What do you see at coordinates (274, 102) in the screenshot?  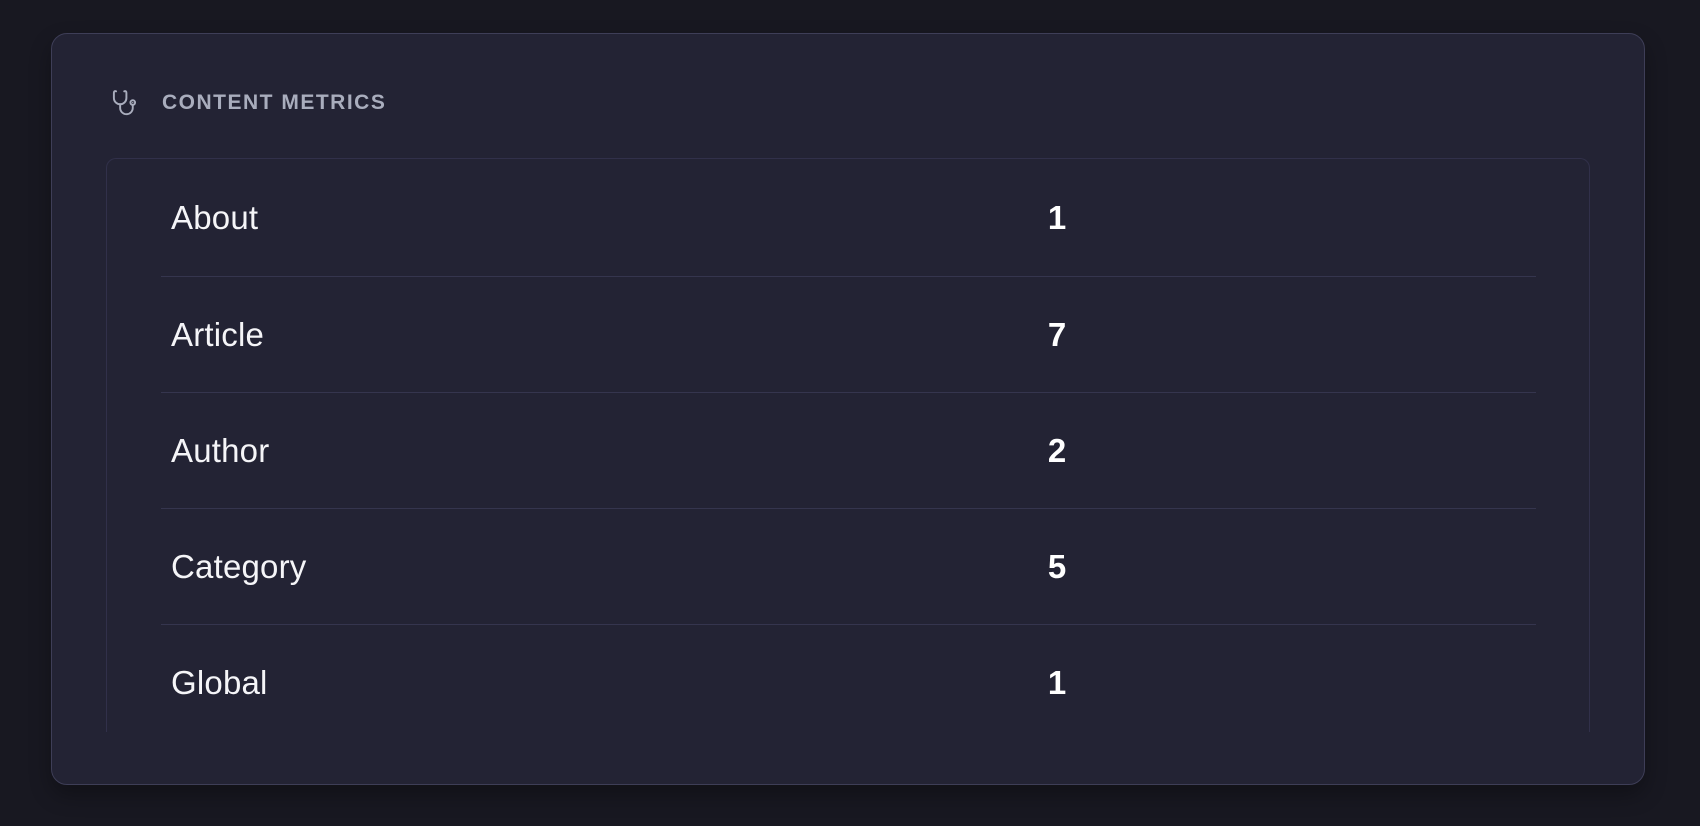 I see `card-title: CONTENT METRICS` at bounding box center [274, 102].